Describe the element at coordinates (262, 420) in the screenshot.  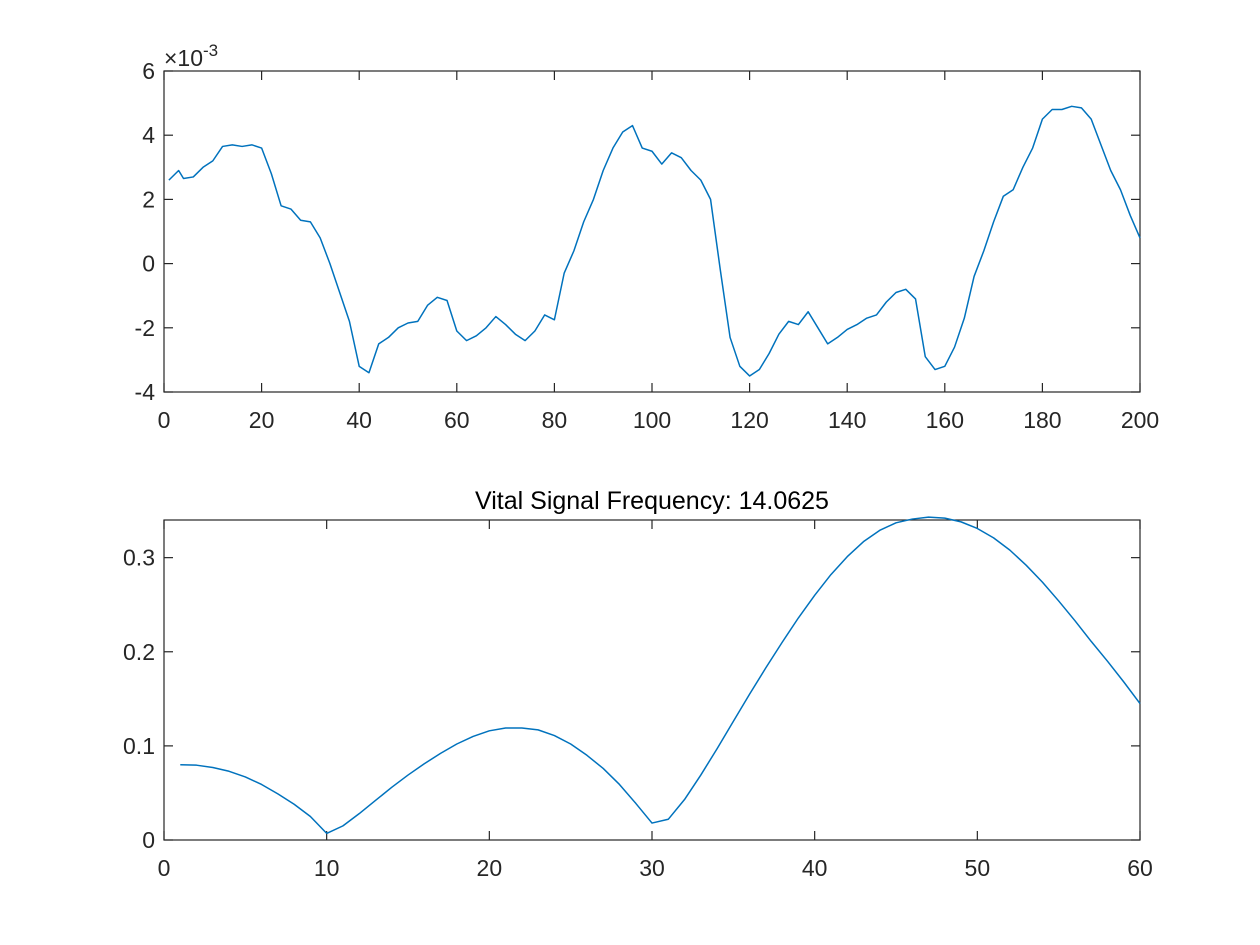
I see `top-x-tick-label: 20` at that location.